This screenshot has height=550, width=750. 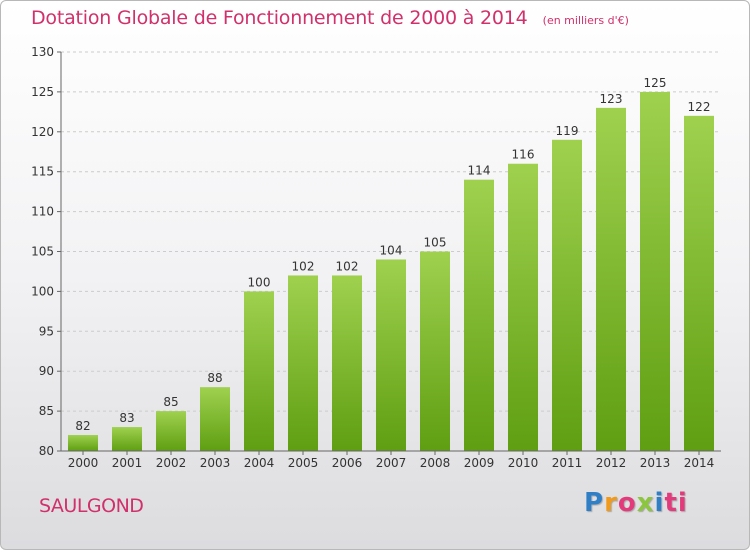 What do you see at coordinates (42, 252) in the screenshot?
I see `y-tick-label: 105` at bounding box center [42, 252].